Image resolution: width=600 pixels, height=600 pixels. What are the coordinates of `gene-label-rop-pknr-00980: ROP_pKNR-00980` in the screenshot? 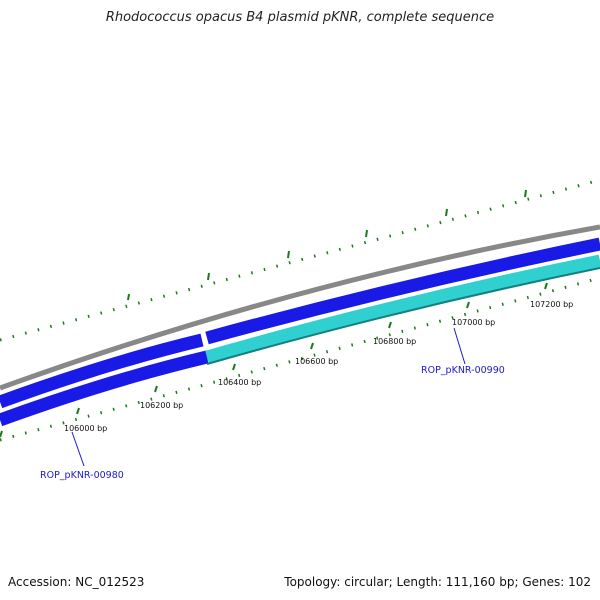 It's located at (82, 475).